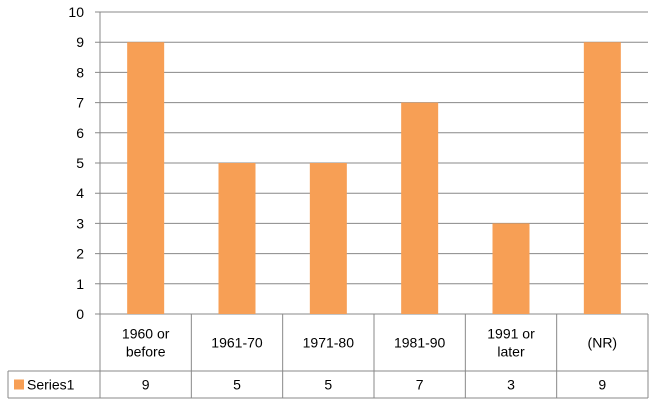 The height and width of the screenshot is (401, 655). Describe the element at coordinates (80, 254) in the screenshot. I see `y-tick-label: 2` at that location.